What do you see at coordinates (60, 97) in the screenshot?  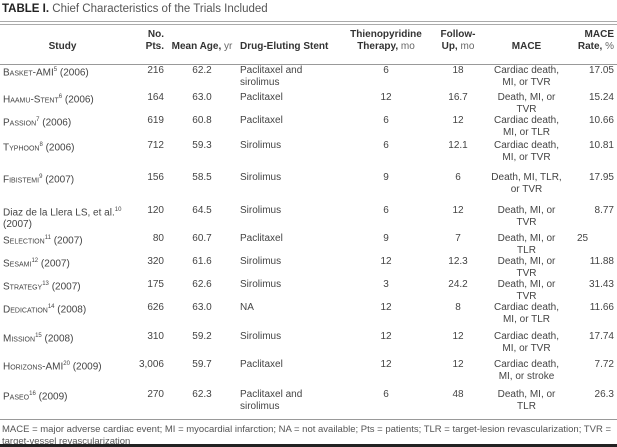 I see `reference-number: 6` at bounding box center [60, 97].